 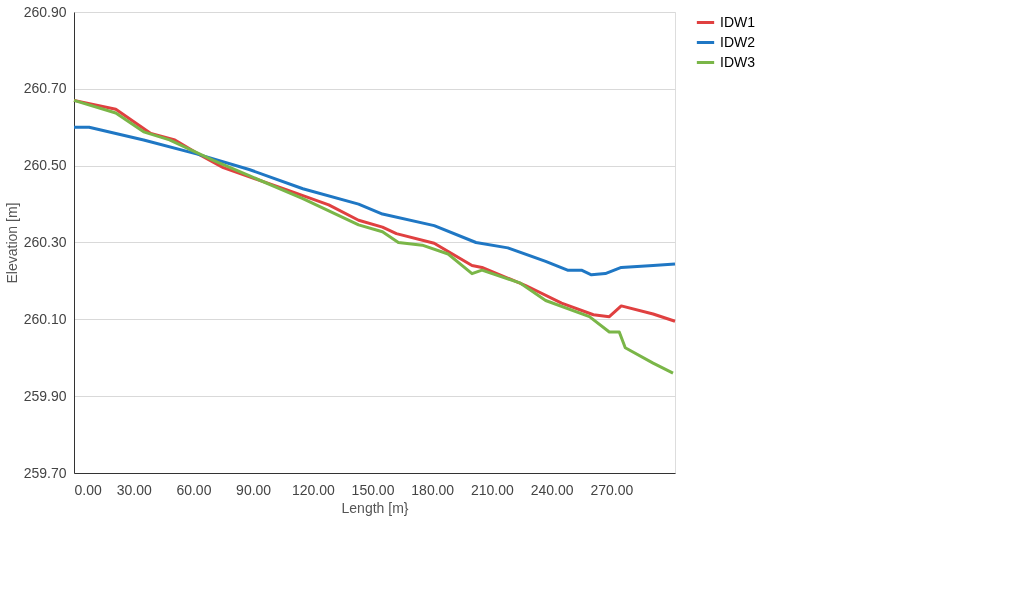 I want to click on x-axis-title: Length [m}, so click(x=375, y=507).